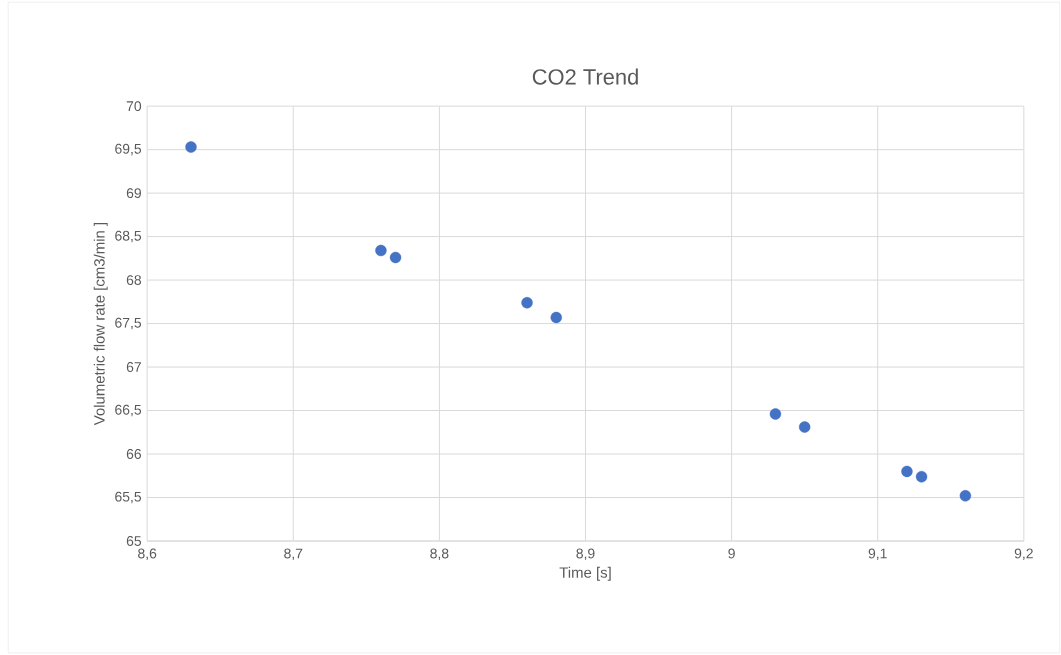  What do you see at coordinates (585, 76) in the screenshot?
I see `chart-title: CO2 Trend` at bounding box center [585, 76].